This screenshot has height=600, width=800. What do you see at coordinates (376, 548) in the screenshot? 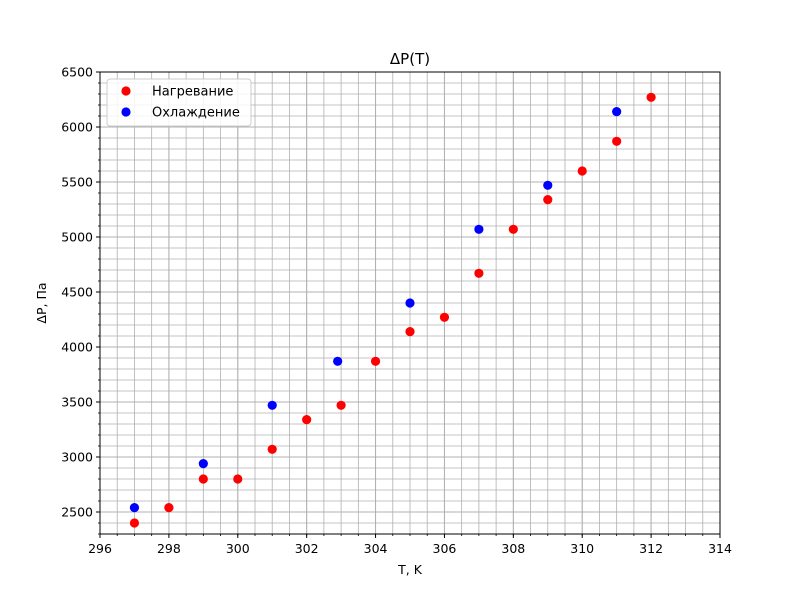
I see `x-tick-label: 304` at bounding box center [376, 548].